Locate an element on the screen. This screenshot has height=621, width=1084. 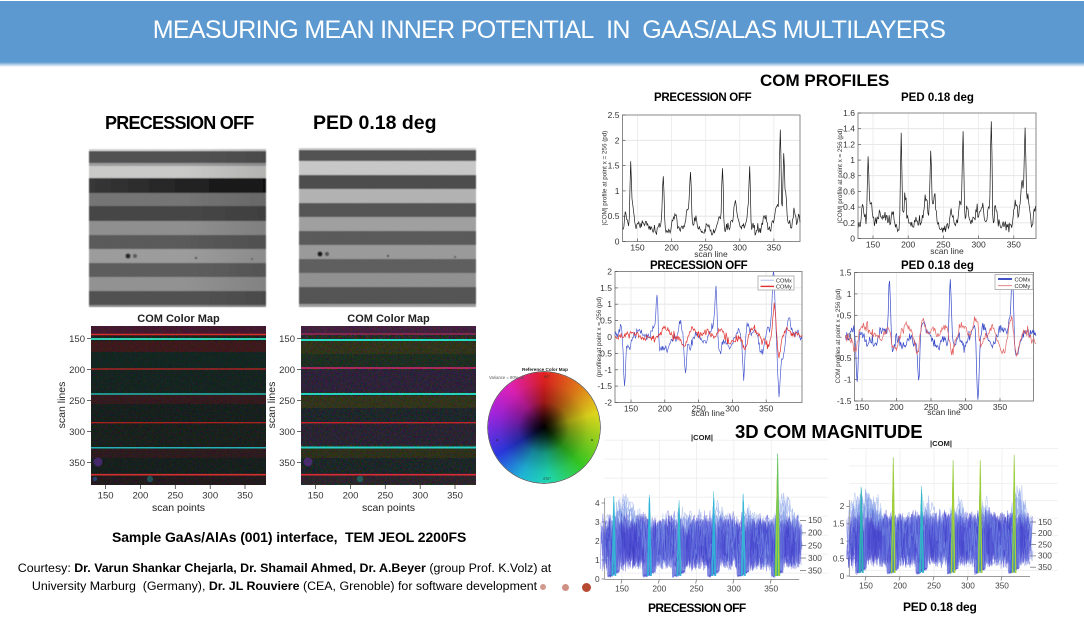
svg-text: 3 is located at coordinates (597, 522).